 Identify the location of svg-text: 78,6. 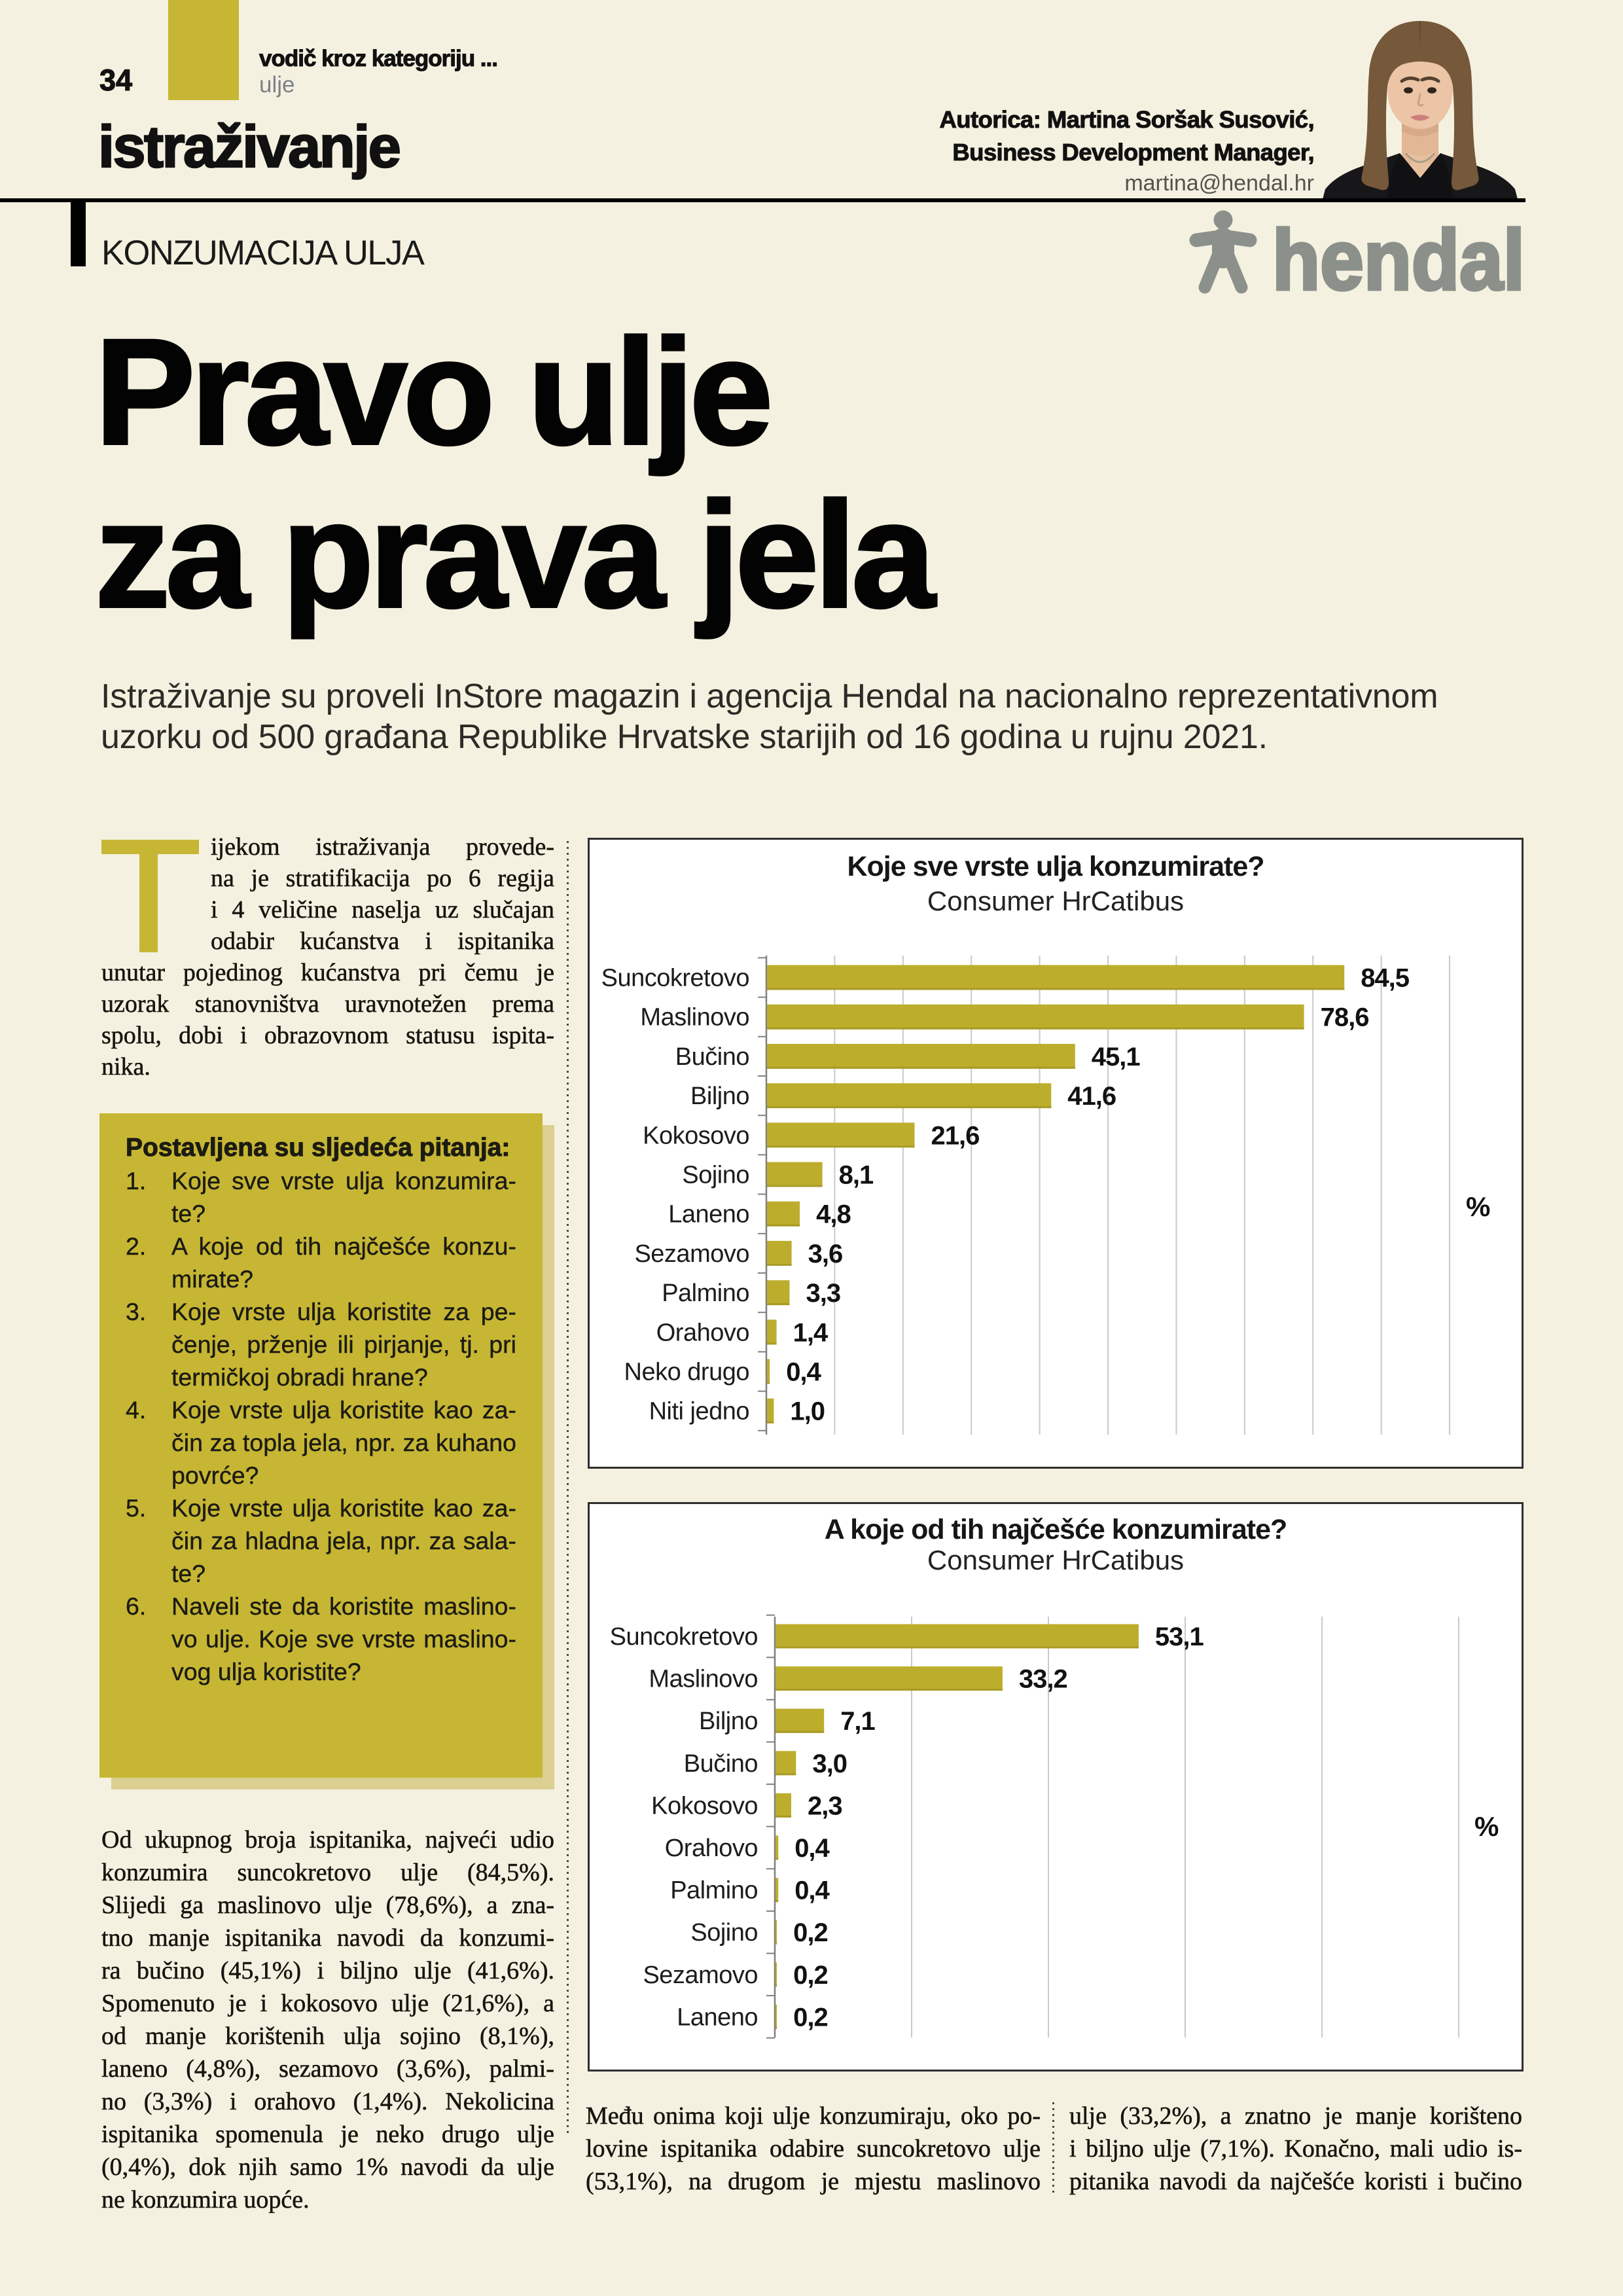
(1345, 1017).